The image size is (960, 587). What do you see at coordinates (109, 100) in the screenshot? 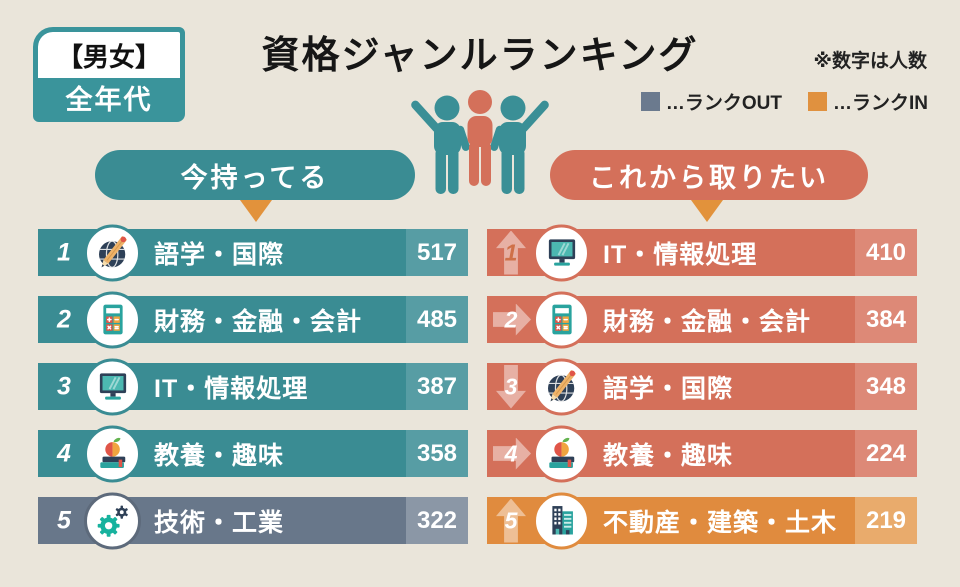
I see `badge-age-label: 全年代` at bounding box center [109, 100].